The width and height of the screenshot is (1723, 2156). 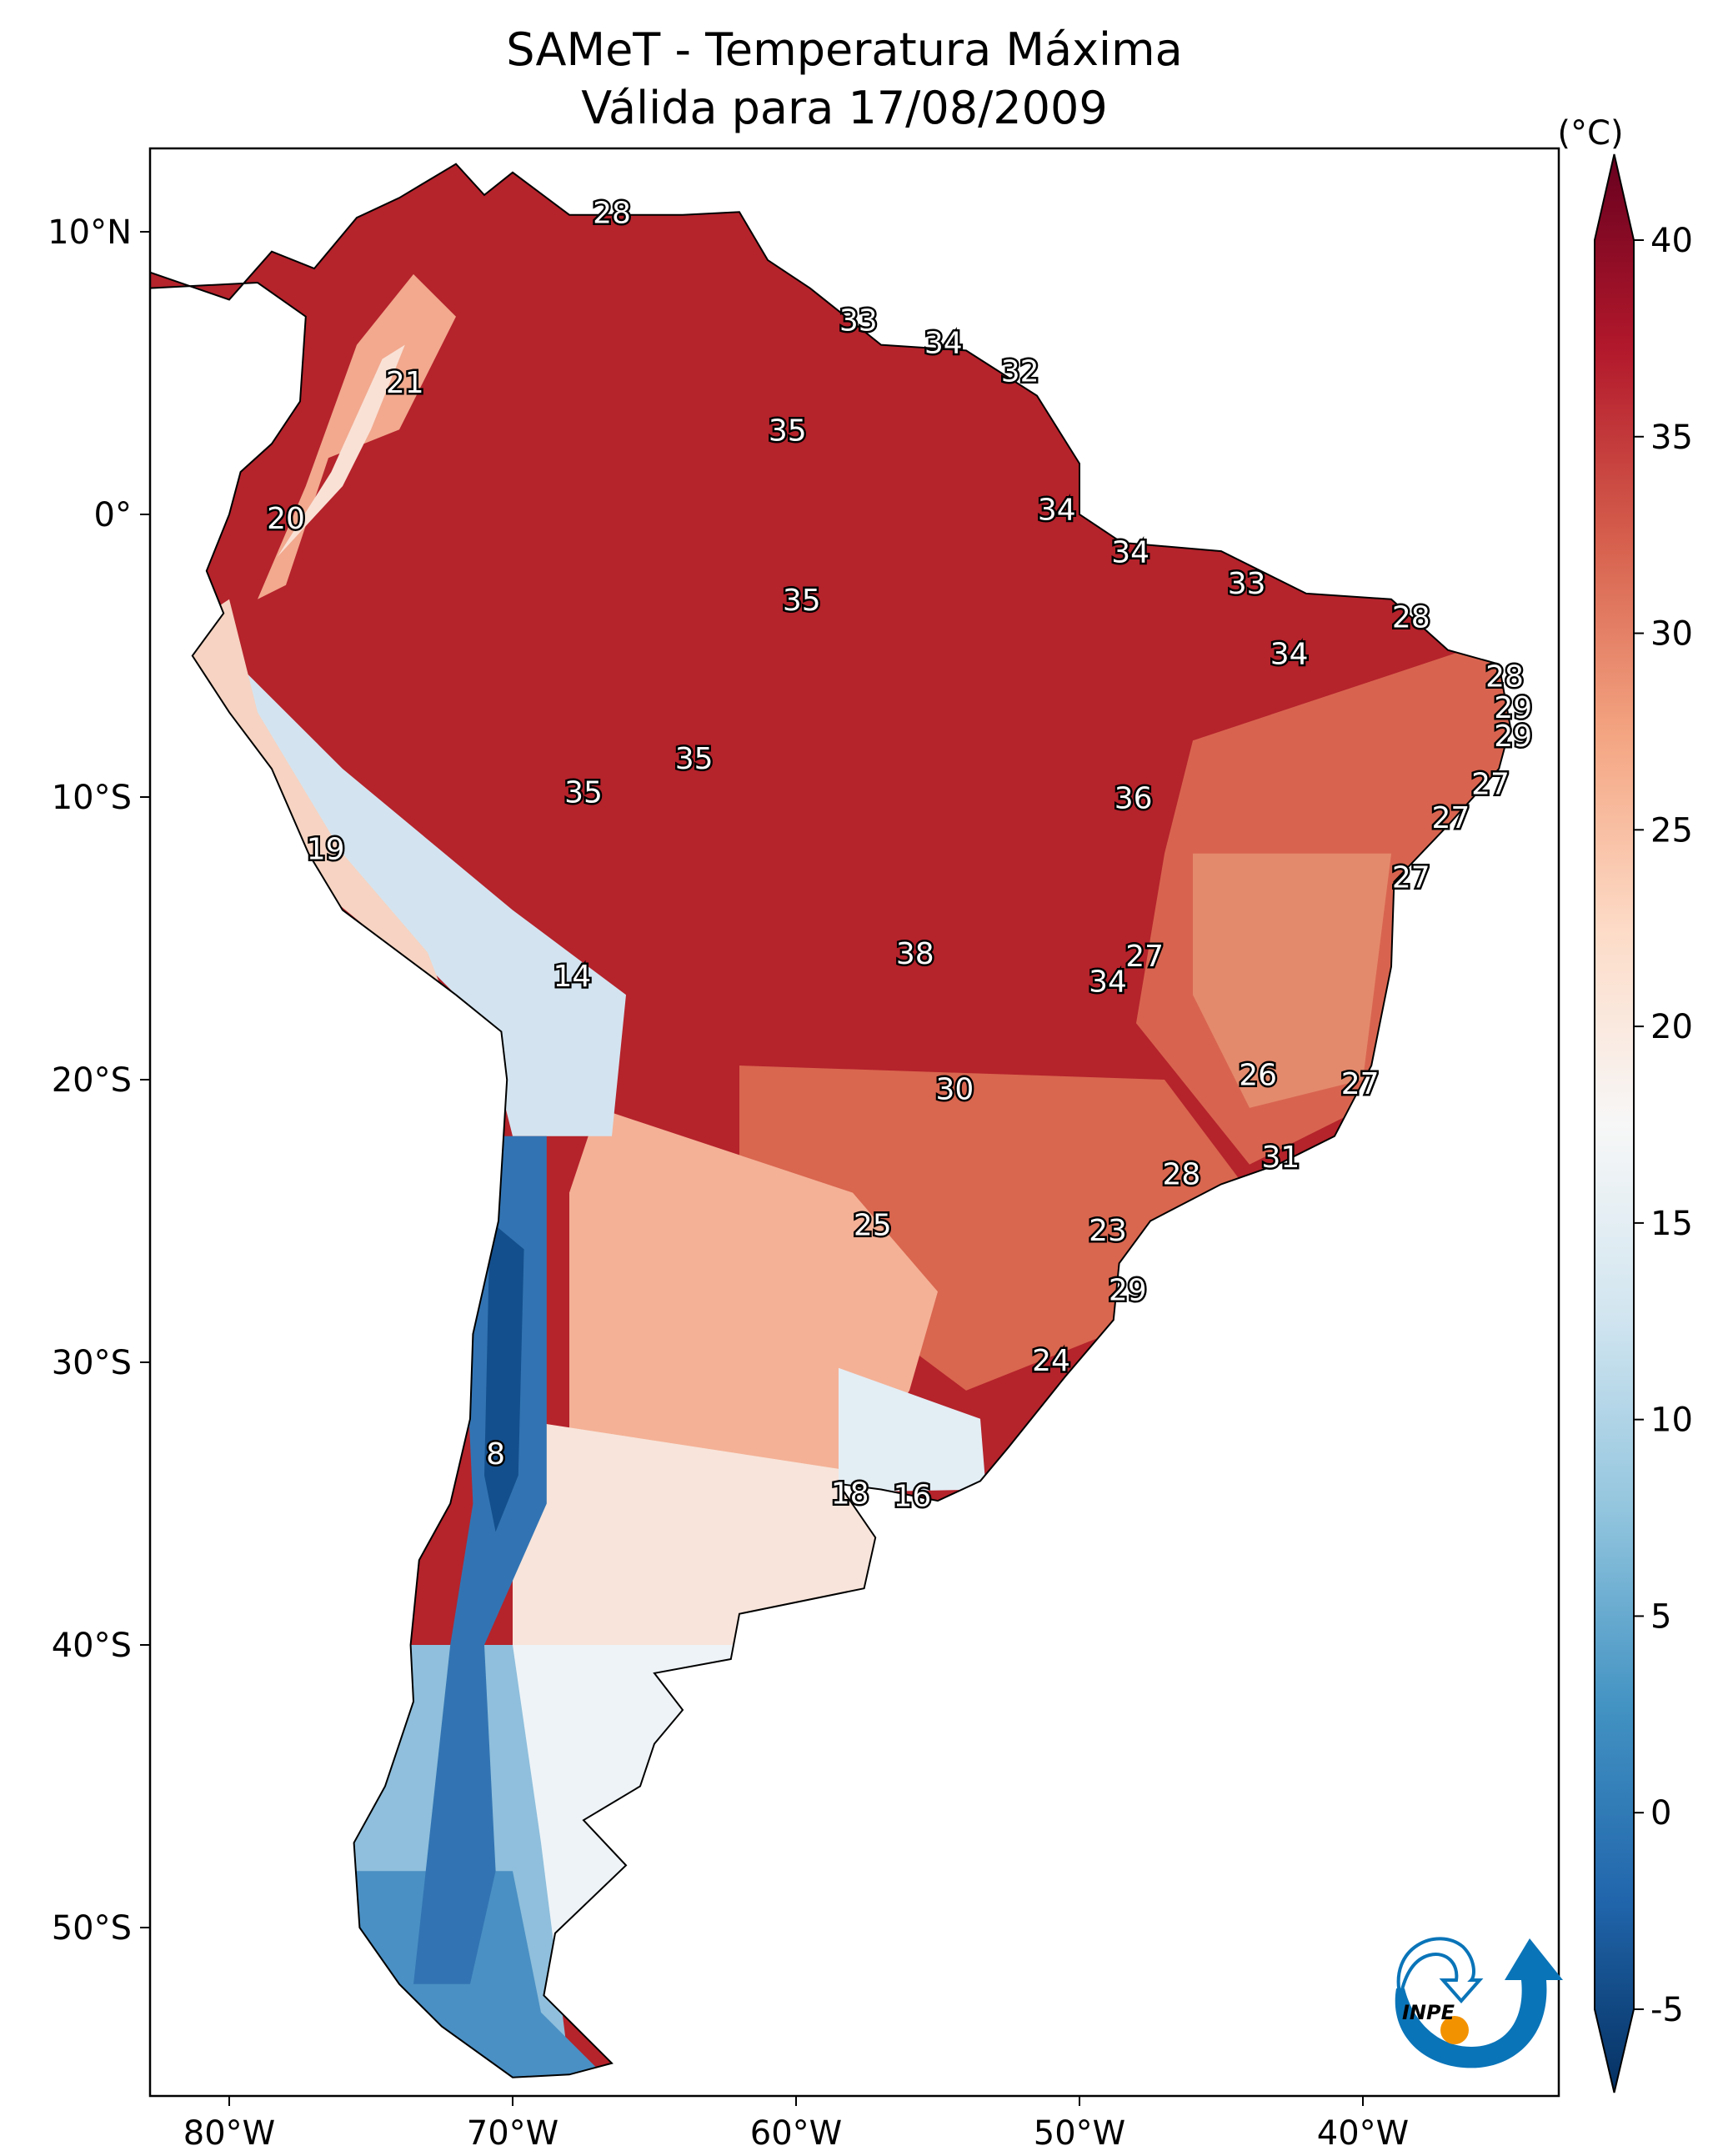 I want to click on colorbar-tick-label: 20, so click(x=1671, y=1027).